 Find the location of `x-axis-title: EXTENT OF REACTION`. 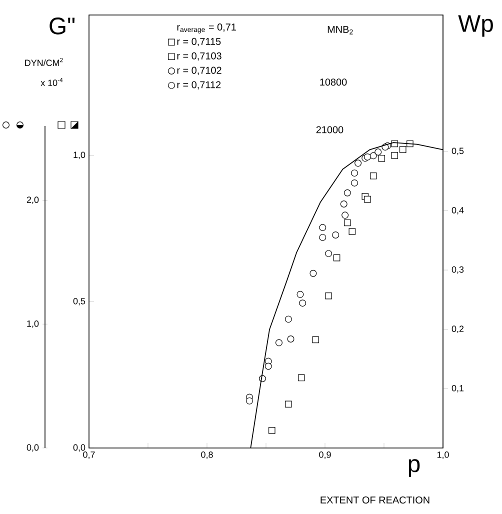

x-axis-title: EXTENT OF REACTION is located at coordinates (375, 500).